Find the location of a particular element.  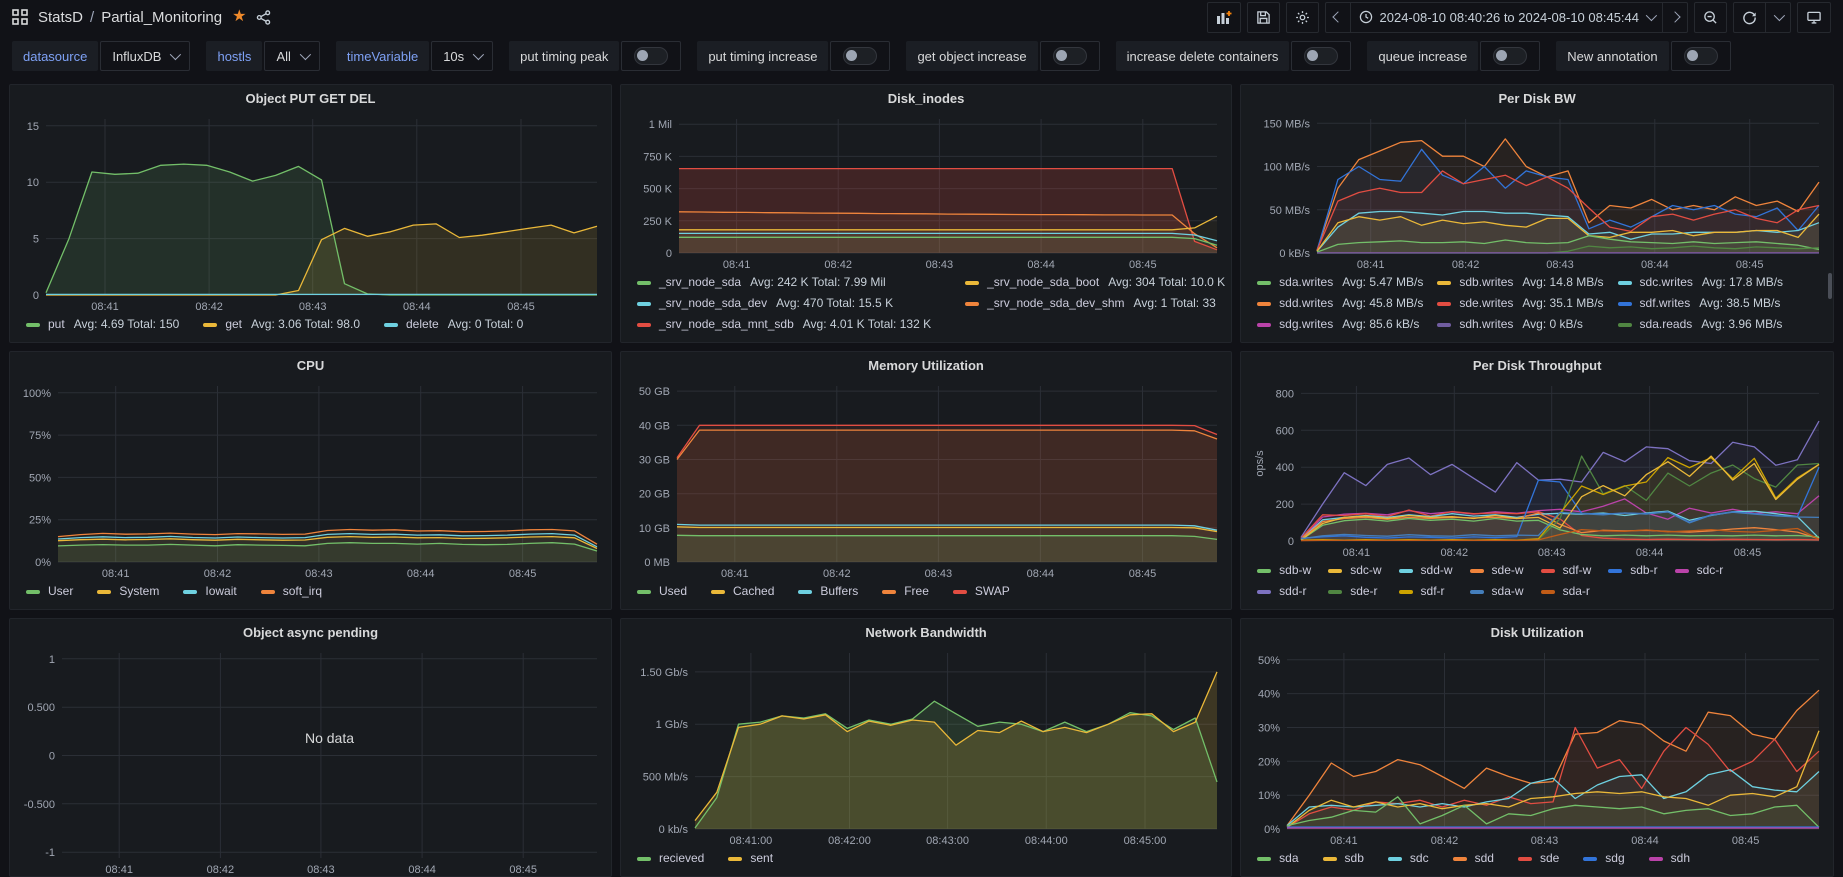

legend-item-sdb: sdb is located at coordinates (1343, 858).